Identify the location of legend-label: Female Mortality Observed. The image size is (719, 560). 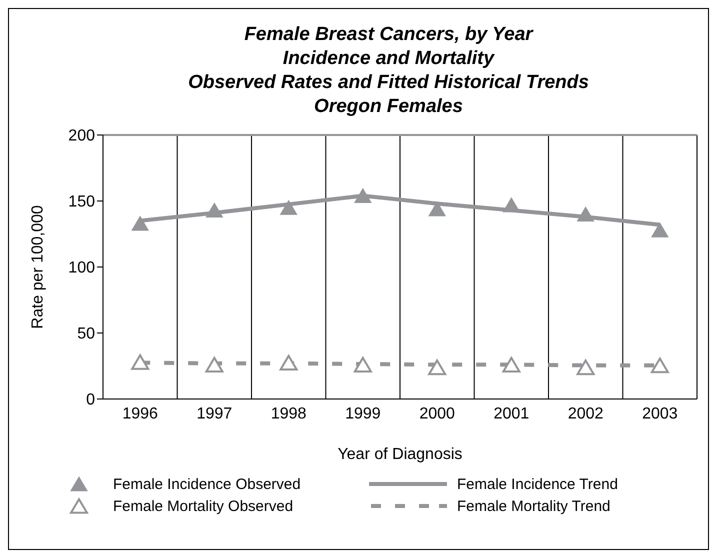
(203, 506).